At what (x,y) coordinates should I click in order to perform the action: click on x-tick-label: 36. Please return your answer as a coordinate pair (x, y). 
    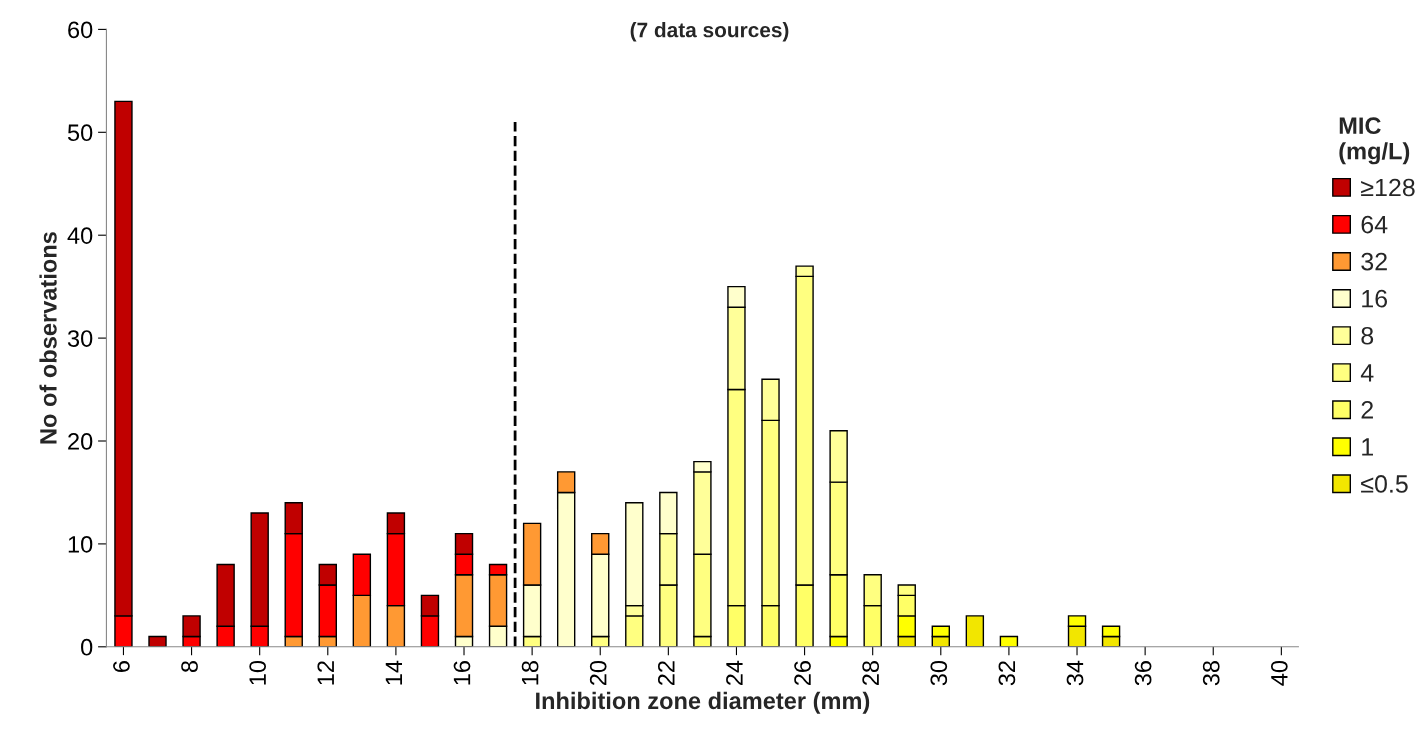
    Looking at the image, I should click on (1143, 673).